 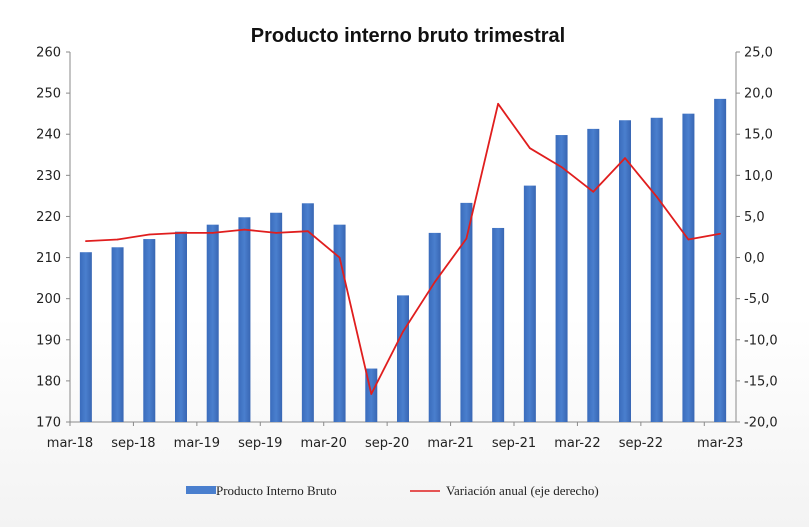 What do you see at coordinates (48, 53) in the screenshot?
I see `left-tick-label: 260` at bounding box center [48, 53].